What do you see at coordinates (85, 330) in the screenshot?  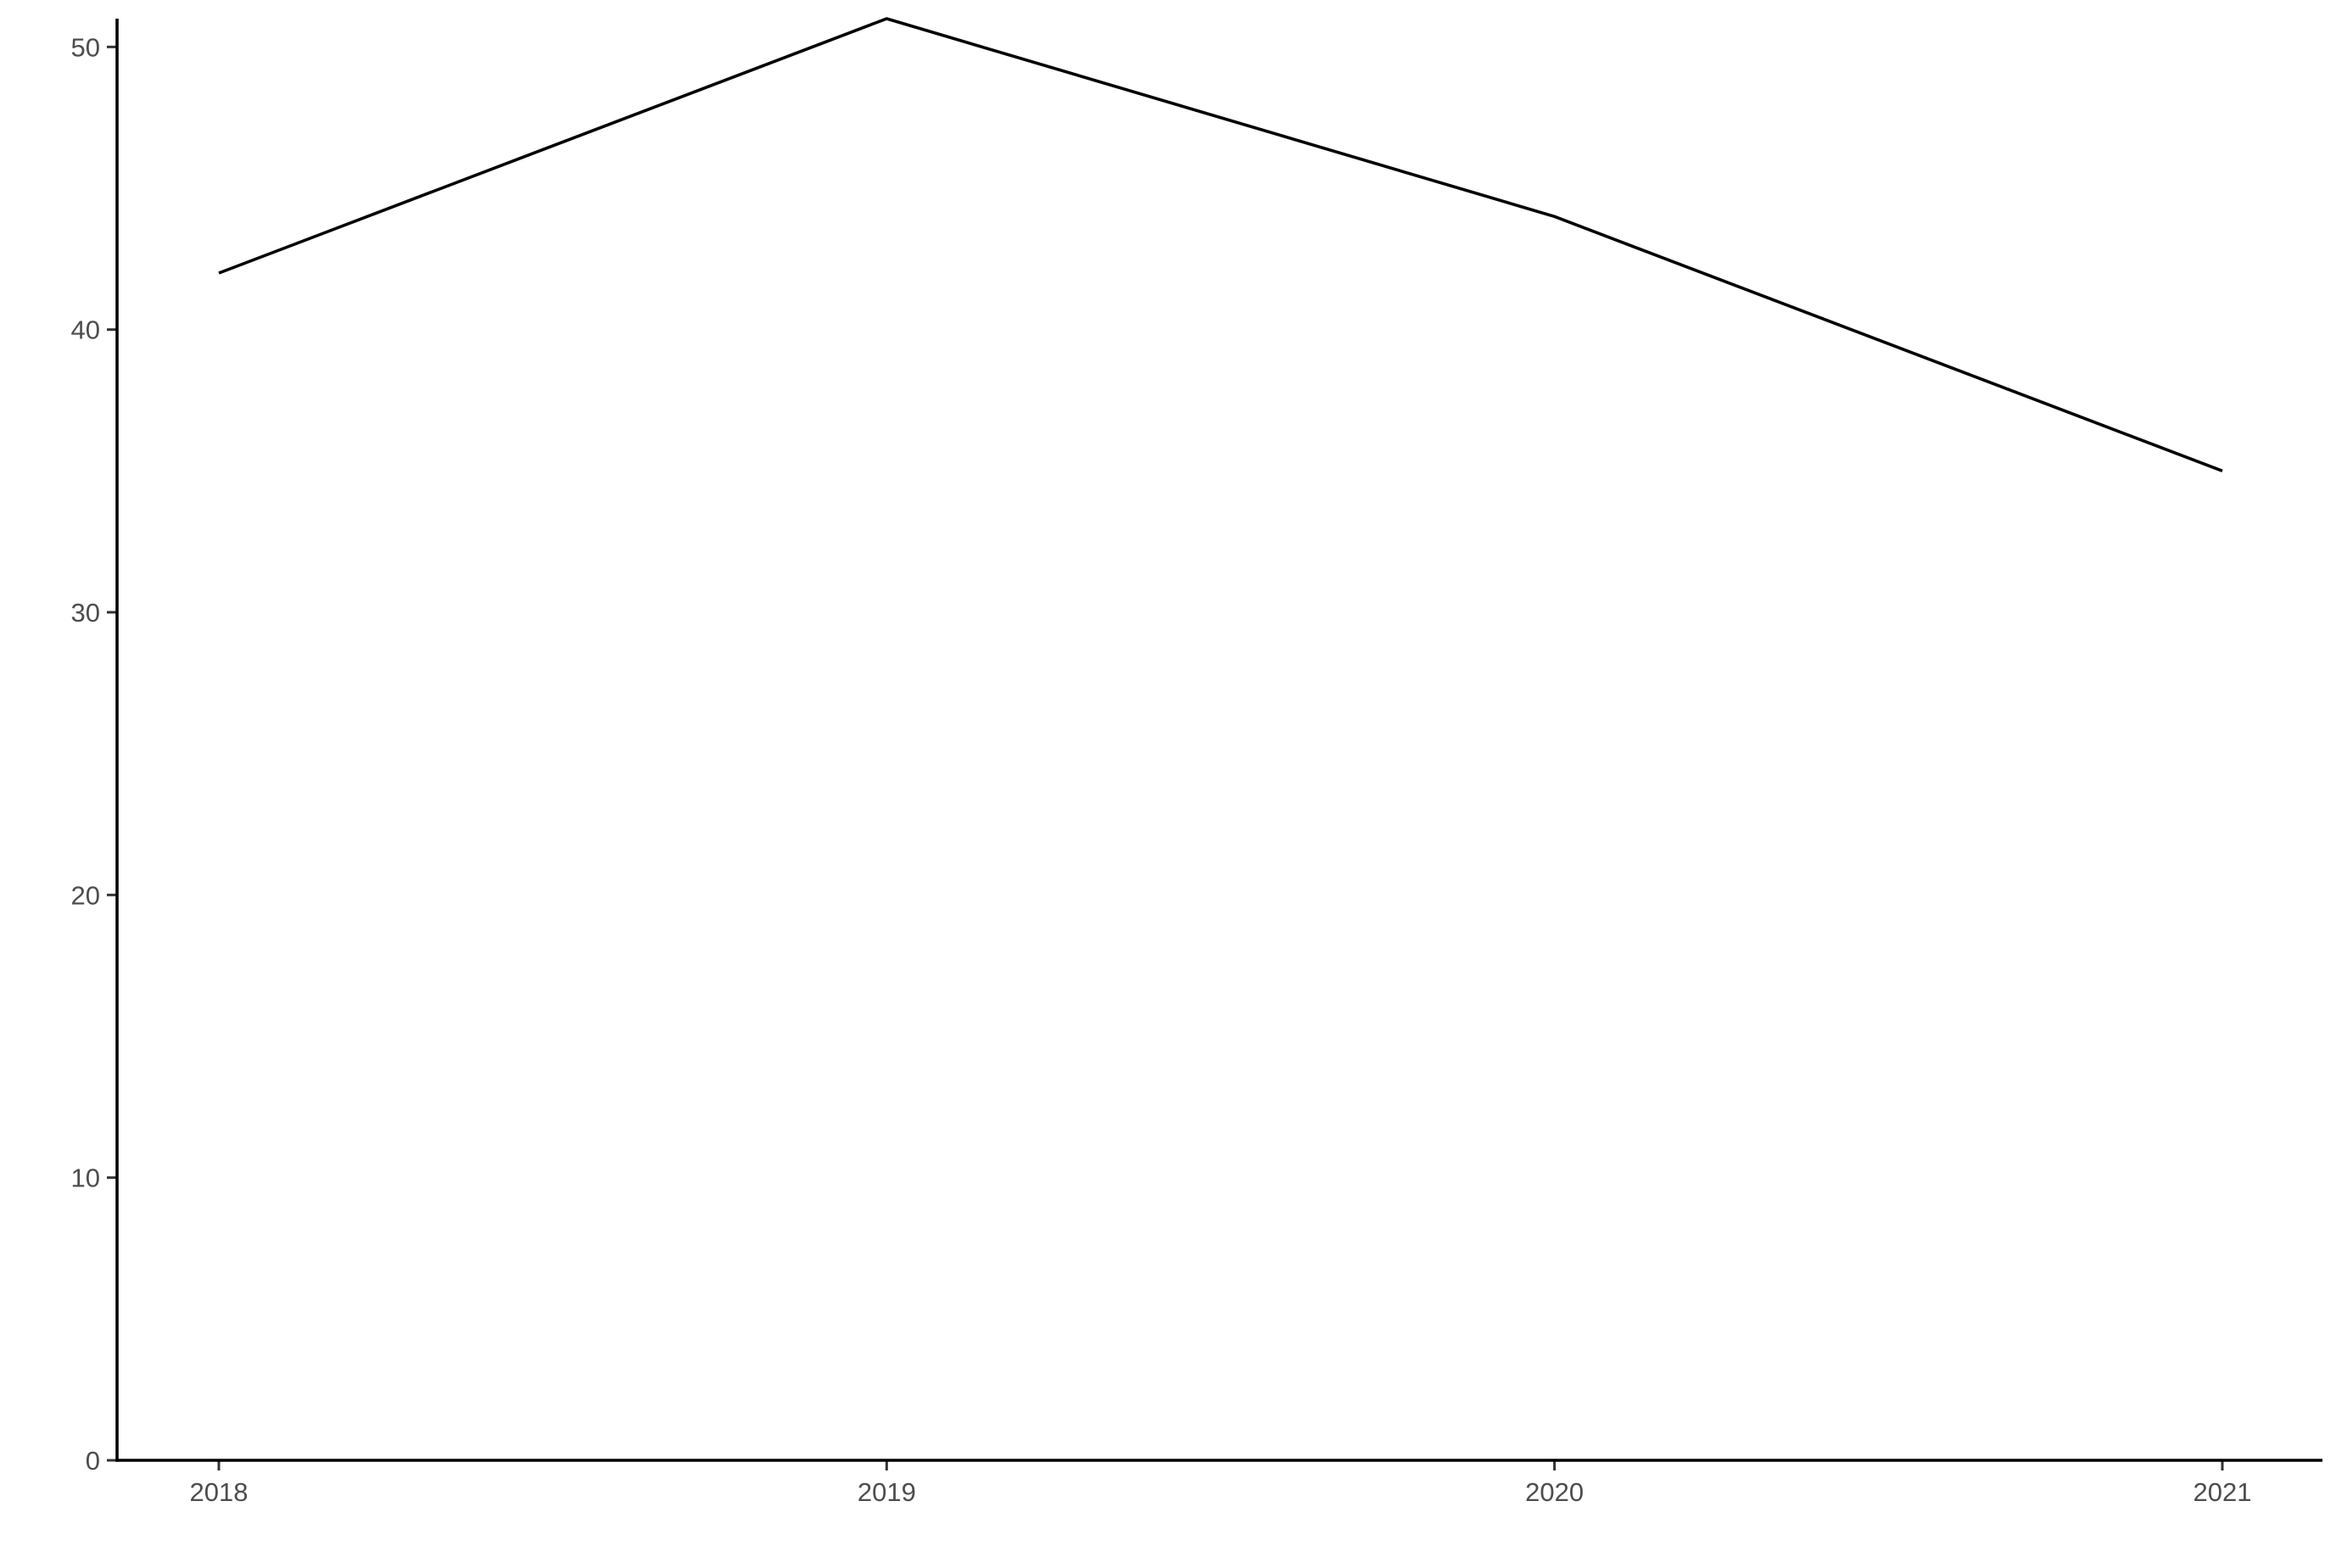 I see `y-tick-label: 40` at bounding box center [85, 330].